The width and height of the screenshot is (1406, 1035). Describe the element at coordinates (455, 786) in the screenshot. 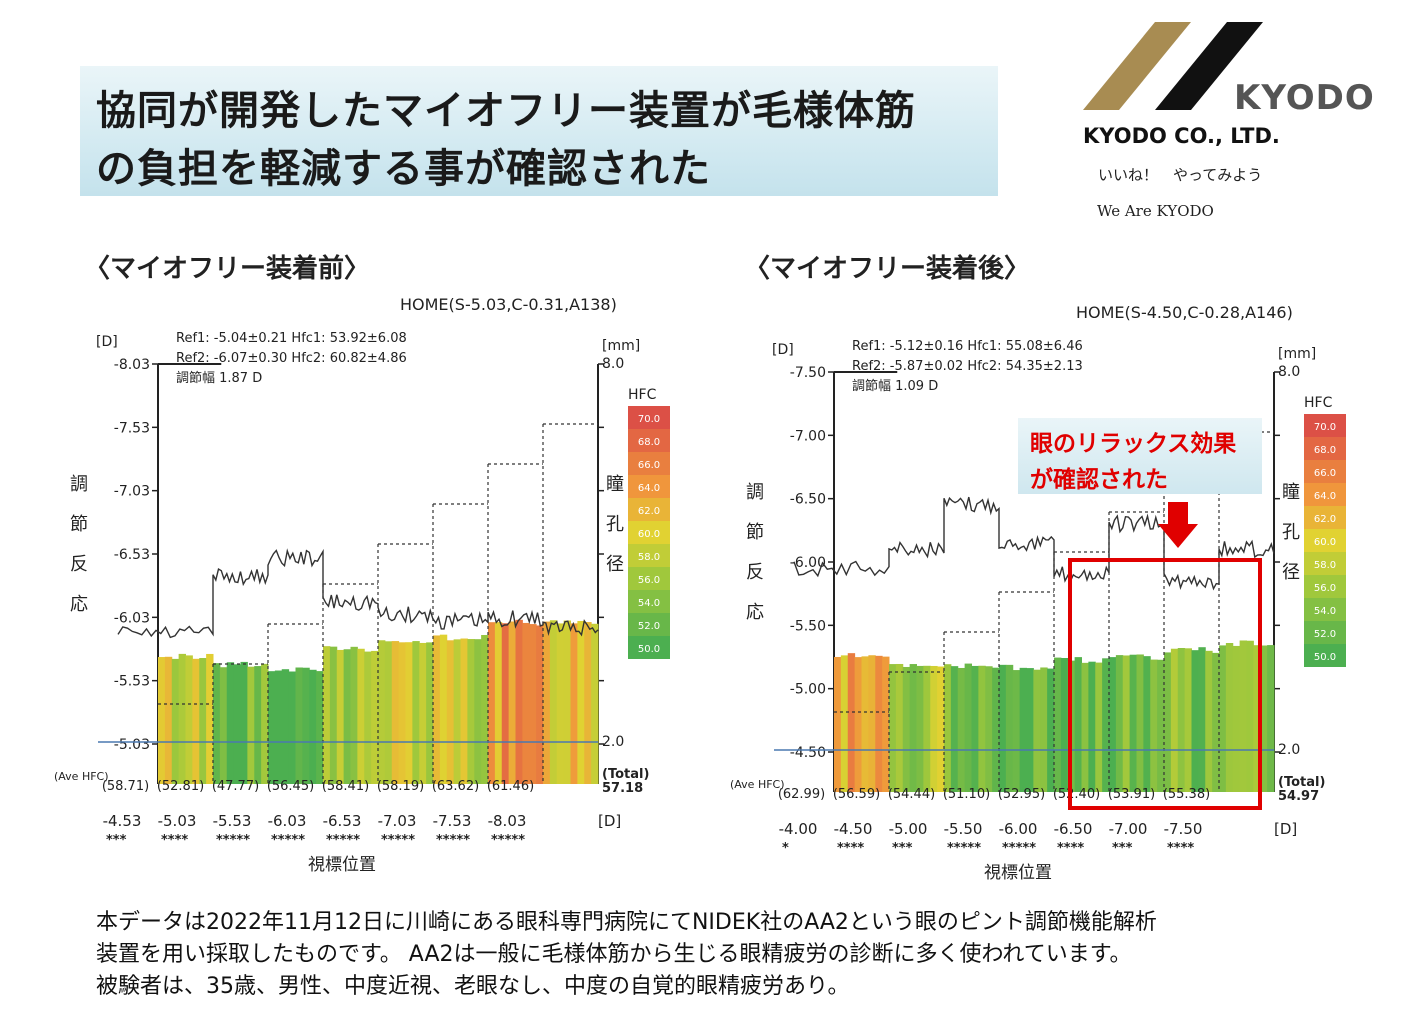

I see `hfc-value-label: (63.62)` at that location.